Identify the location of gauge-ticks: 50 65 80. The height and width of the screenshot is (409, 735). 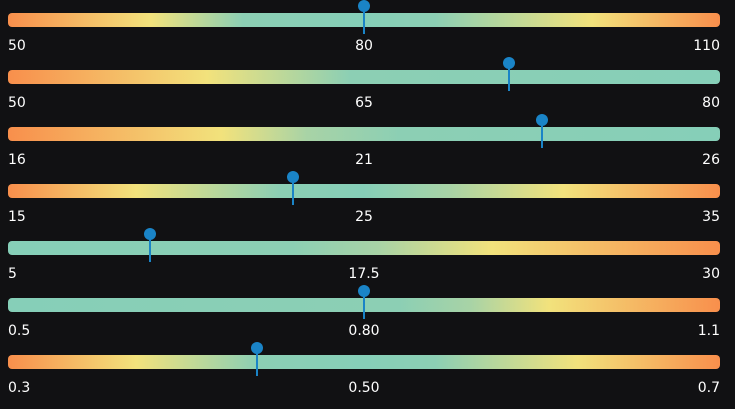
(364, 103).